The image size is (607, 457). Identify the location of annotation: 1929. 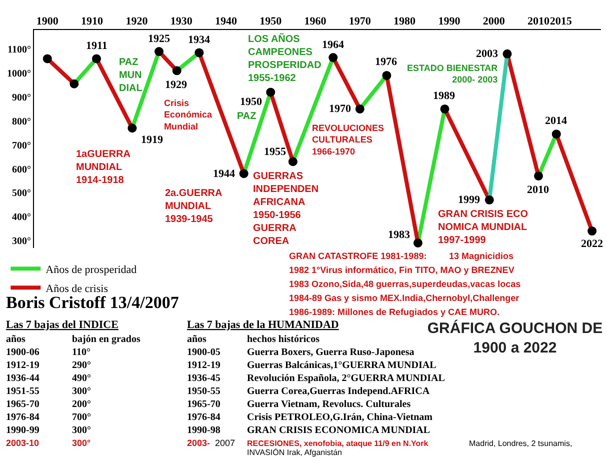
(176, 85).